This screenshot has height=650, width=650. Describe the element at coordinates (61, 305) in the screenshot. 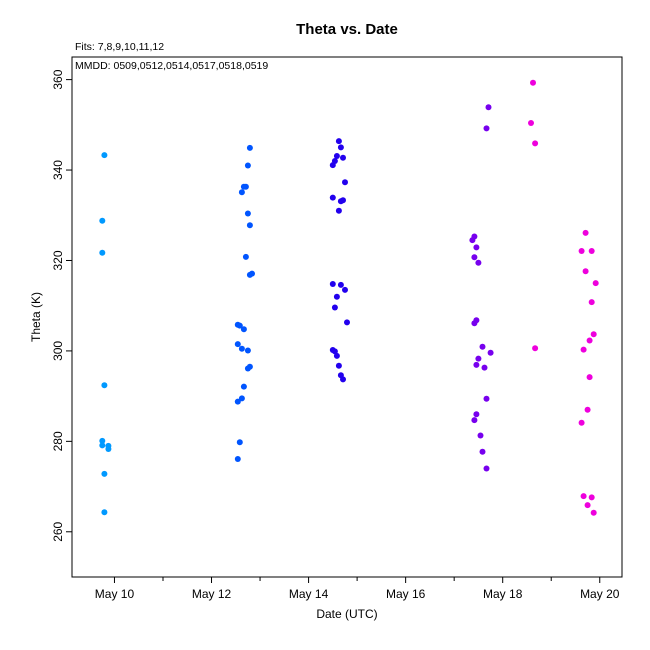

I see `y-axis: 260 280 300 320 340 360` at that location.